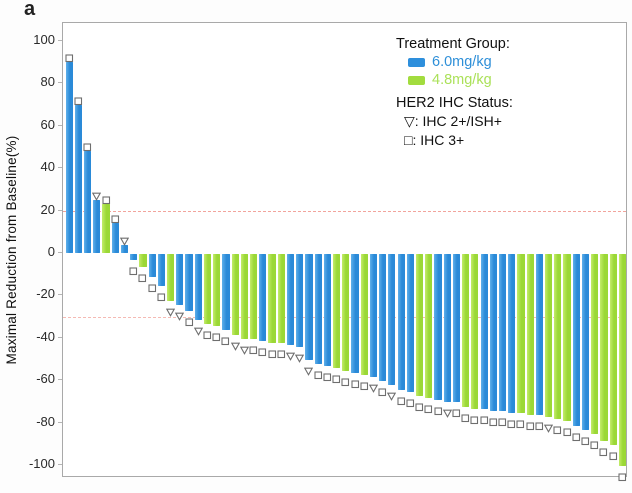  Describe the element at coordinates (453, 121) in the screenshot. I see `legend-item-ihc2: ▽: IHC 2+/ISH+` at that location.